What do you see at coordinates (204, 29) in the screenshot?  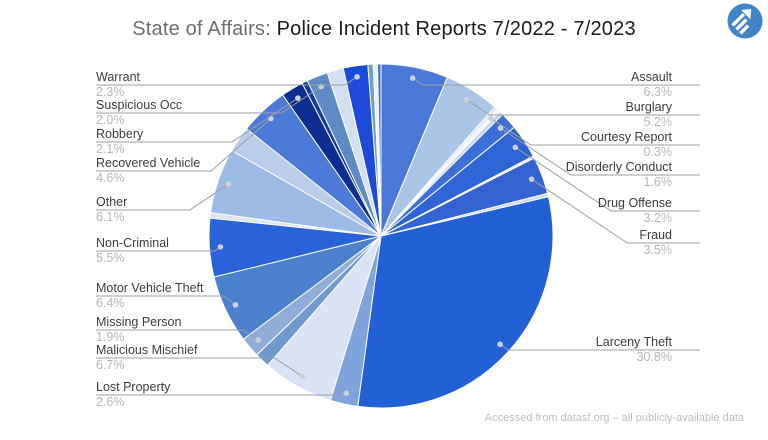 I see `chart-title-prefix: State of Affairs:` at bounding box center [204, 29].